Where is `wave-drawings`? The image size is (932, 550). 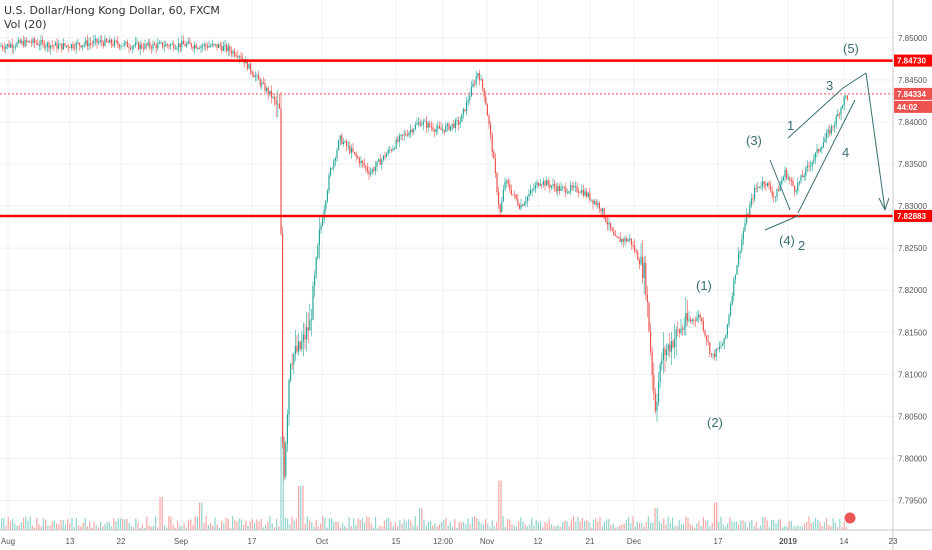
wave-drawings is located at coordinates (827, 151).